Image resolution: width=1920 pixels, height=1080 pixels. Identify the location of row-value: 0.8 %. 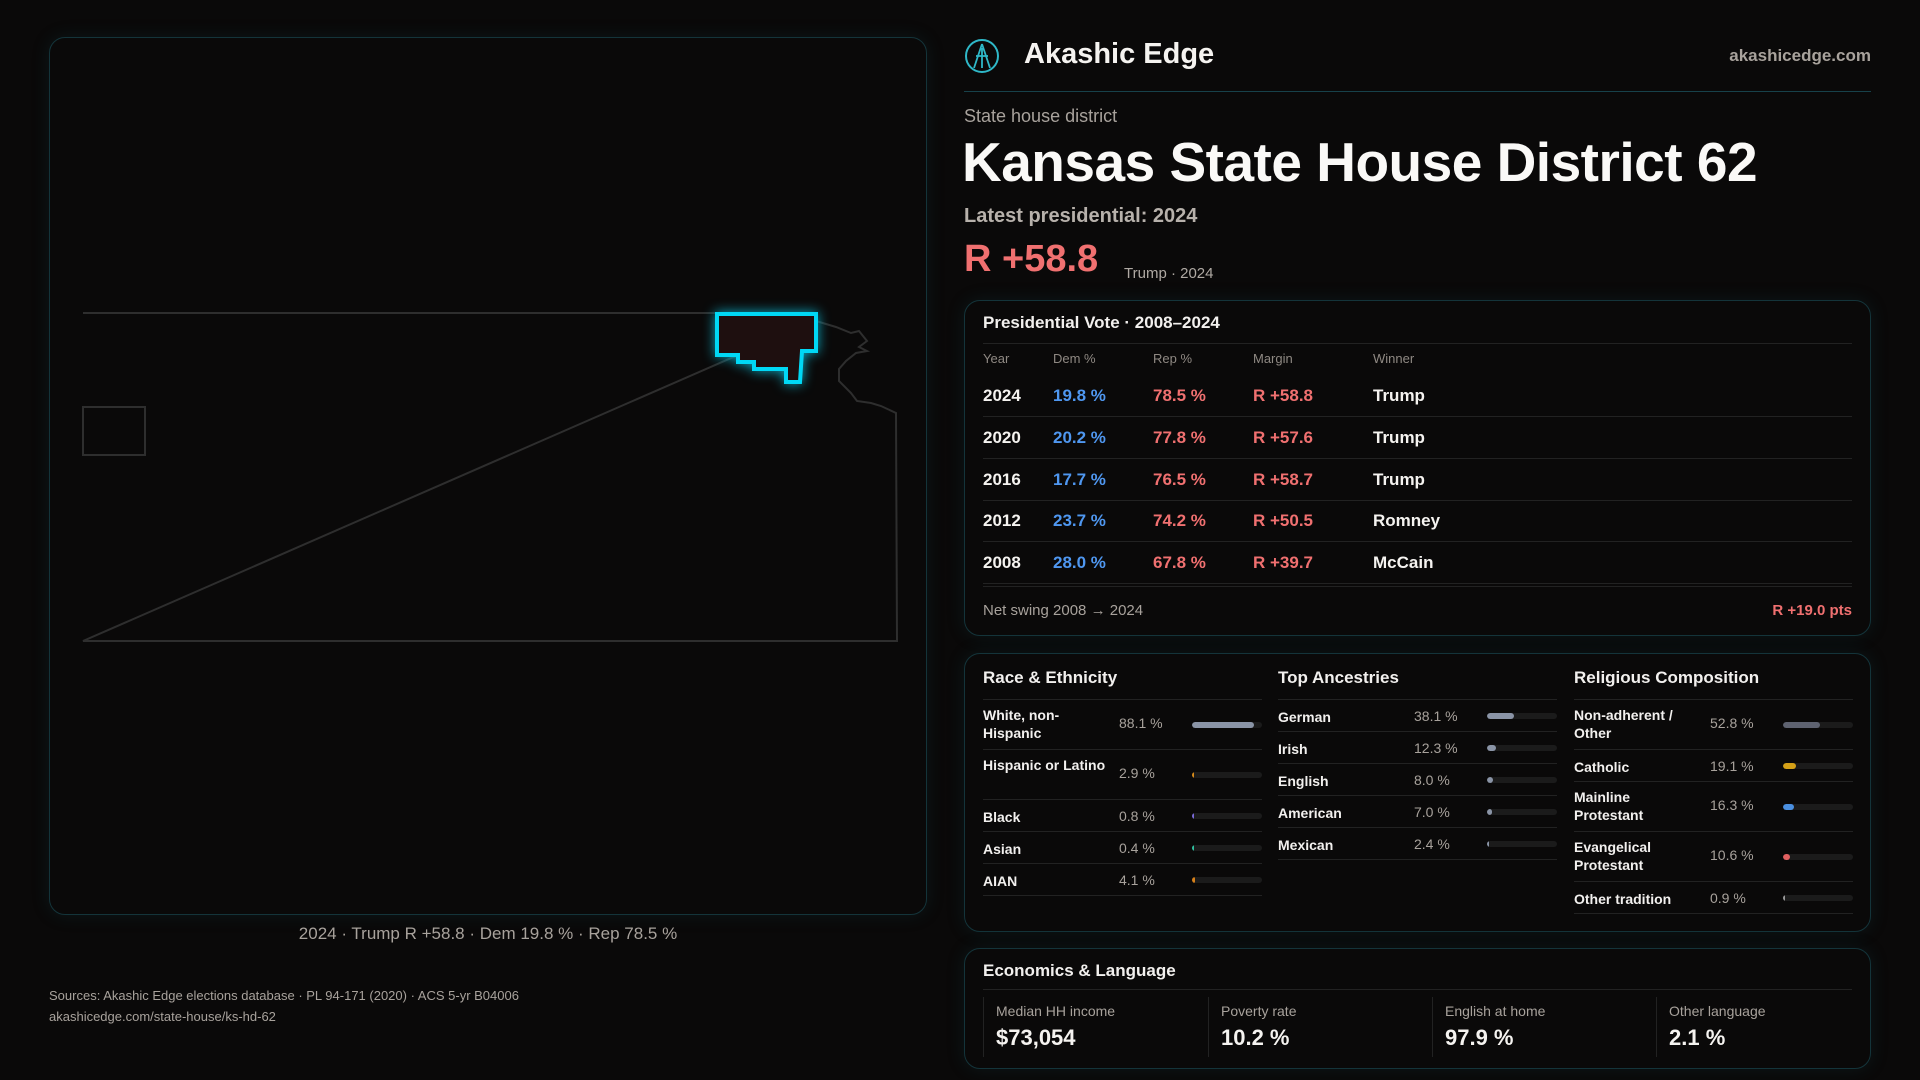
(1137, 816).